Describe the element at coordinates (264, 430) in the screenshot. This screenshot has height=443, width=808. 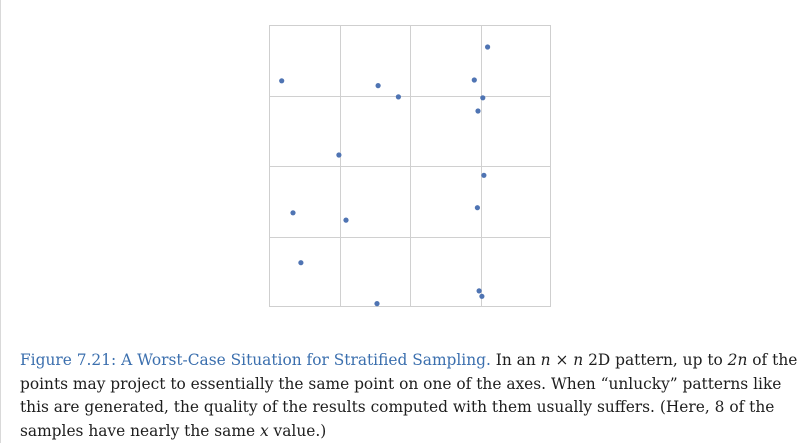
I see `math-x: x` at that location.